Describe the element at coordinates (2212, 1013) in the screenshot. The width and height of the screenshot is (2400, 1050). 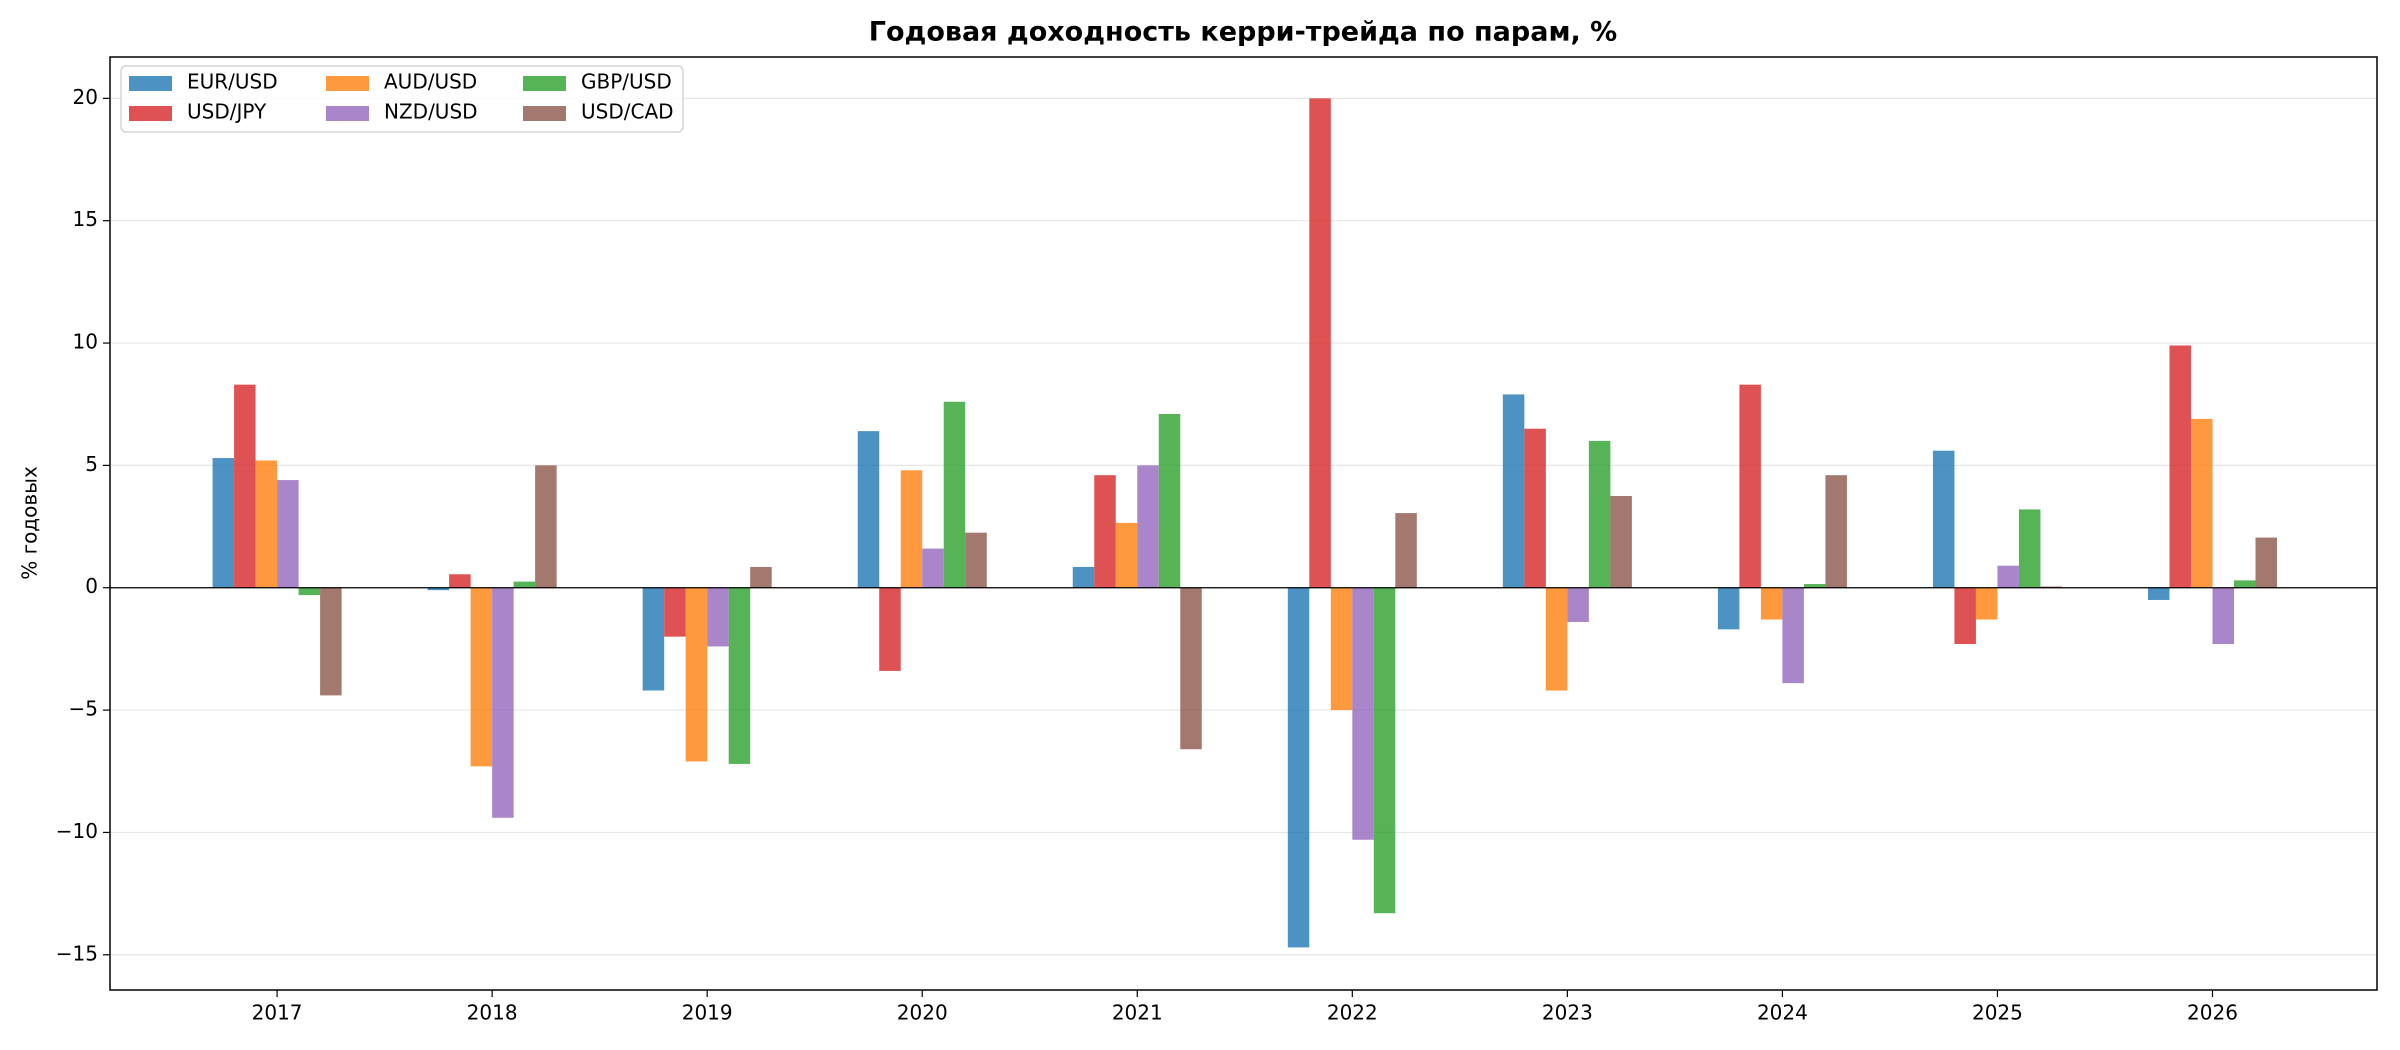
I see `x-tick-label: 2026` at that location.